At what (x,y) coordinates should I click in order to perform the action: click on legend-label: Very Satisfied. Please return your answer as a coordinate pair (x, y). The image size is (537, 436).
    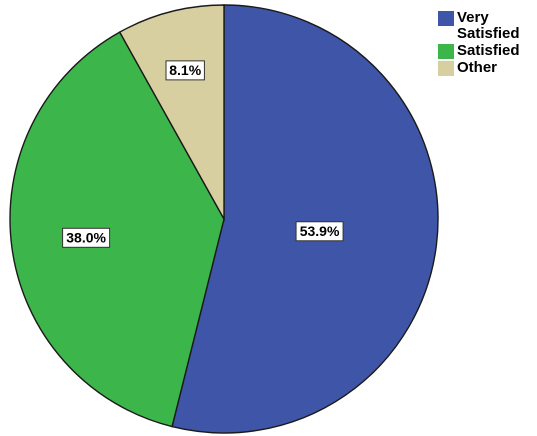
    Looking at the image, I should click on (488, 25).